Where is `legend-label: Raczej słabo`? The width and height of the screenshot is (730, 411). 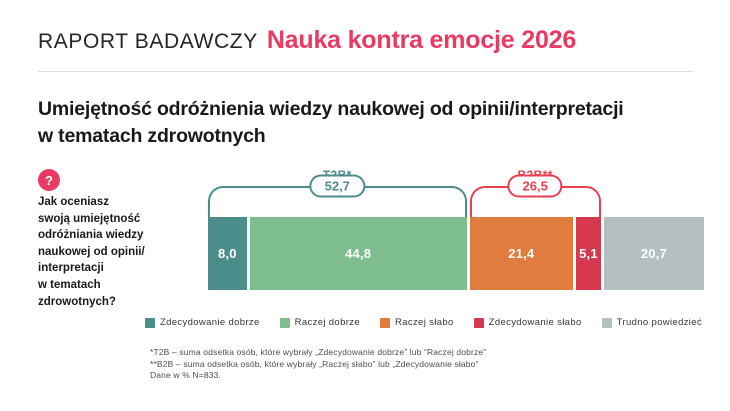 legend-label: Raczej słabo is located at coordinates (424, 322).